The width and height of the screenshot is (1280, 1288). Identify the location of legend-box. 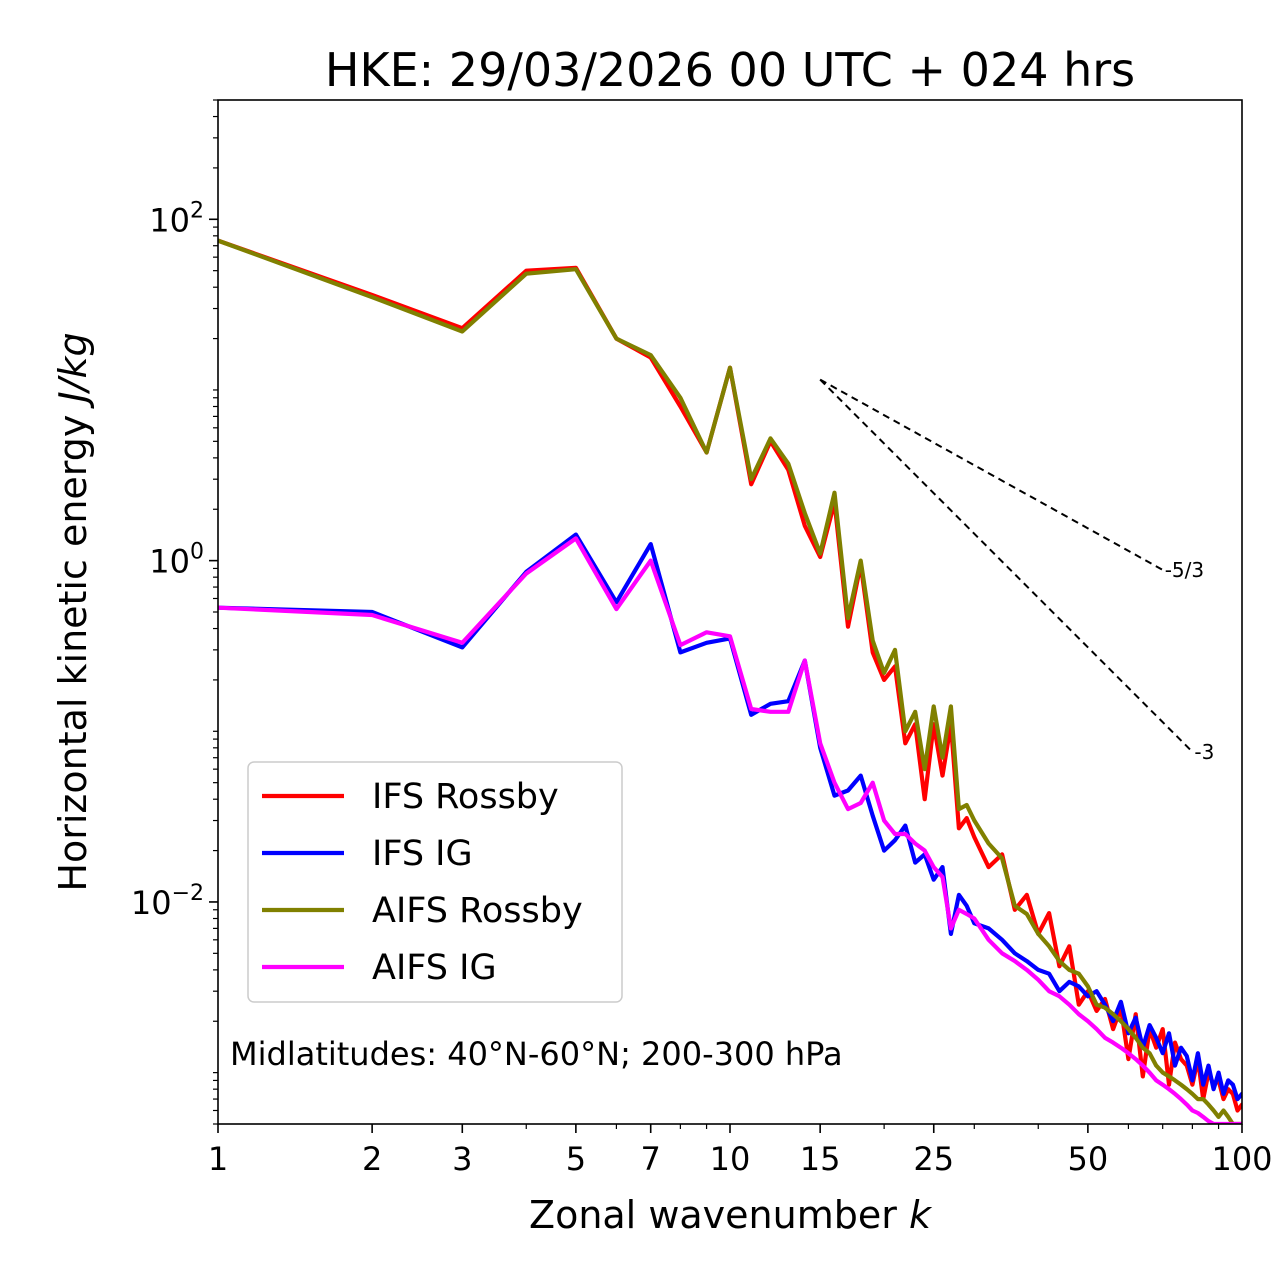
(435, 882).